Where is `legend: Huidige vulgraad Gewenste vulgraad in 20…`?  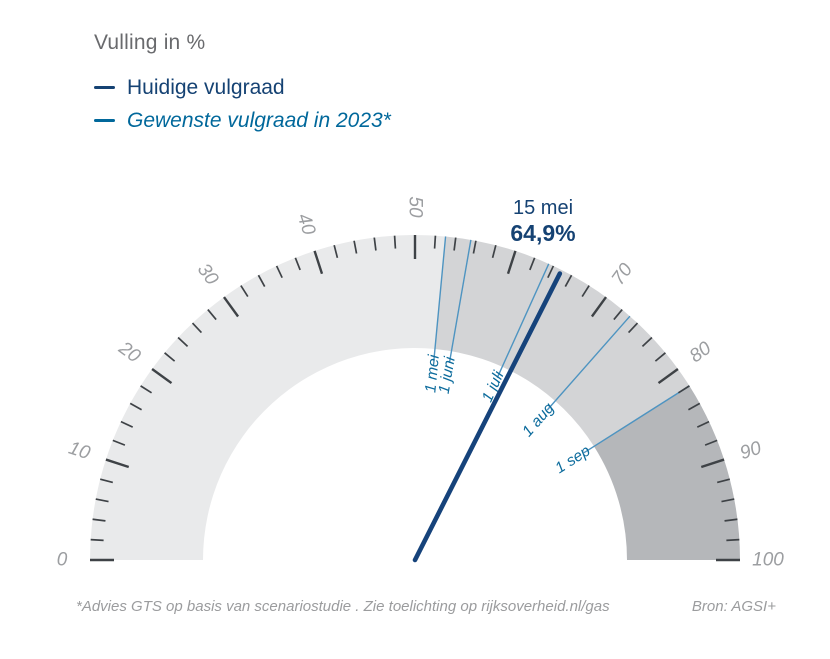 legend: Huidige vulgraad Gewenste vulgraad in 20… is located at coordinates (242, 104).